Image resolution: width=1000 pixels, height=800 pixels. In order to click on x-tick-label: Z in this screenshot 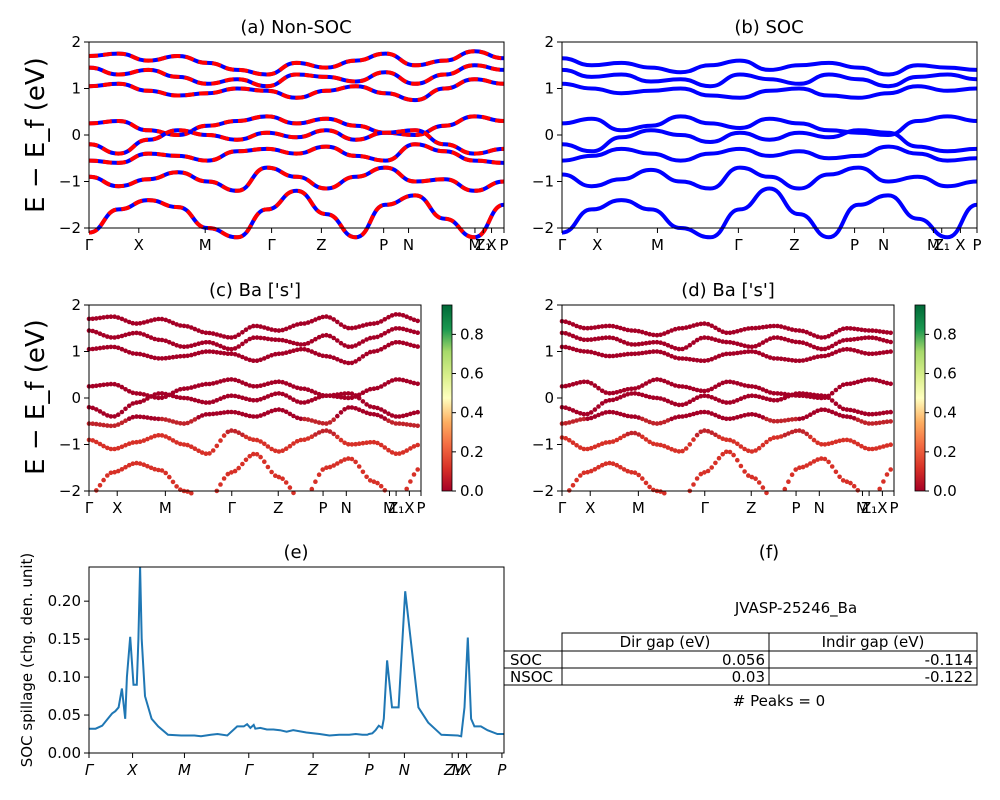, I will do `click(321, 245)`.